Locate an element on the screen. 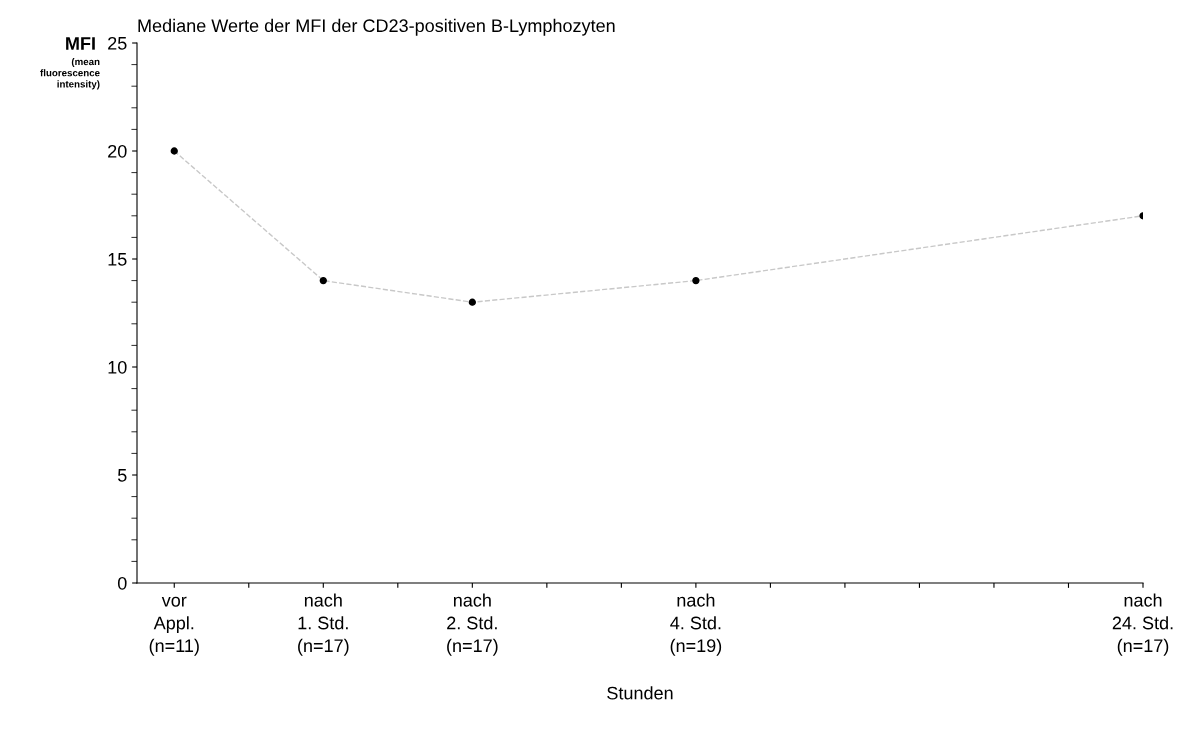 The height and width of the screenshot is (744, 1202). x-tick-label: nach 4. Std. (n=19) is located at coordinates (696, 624).